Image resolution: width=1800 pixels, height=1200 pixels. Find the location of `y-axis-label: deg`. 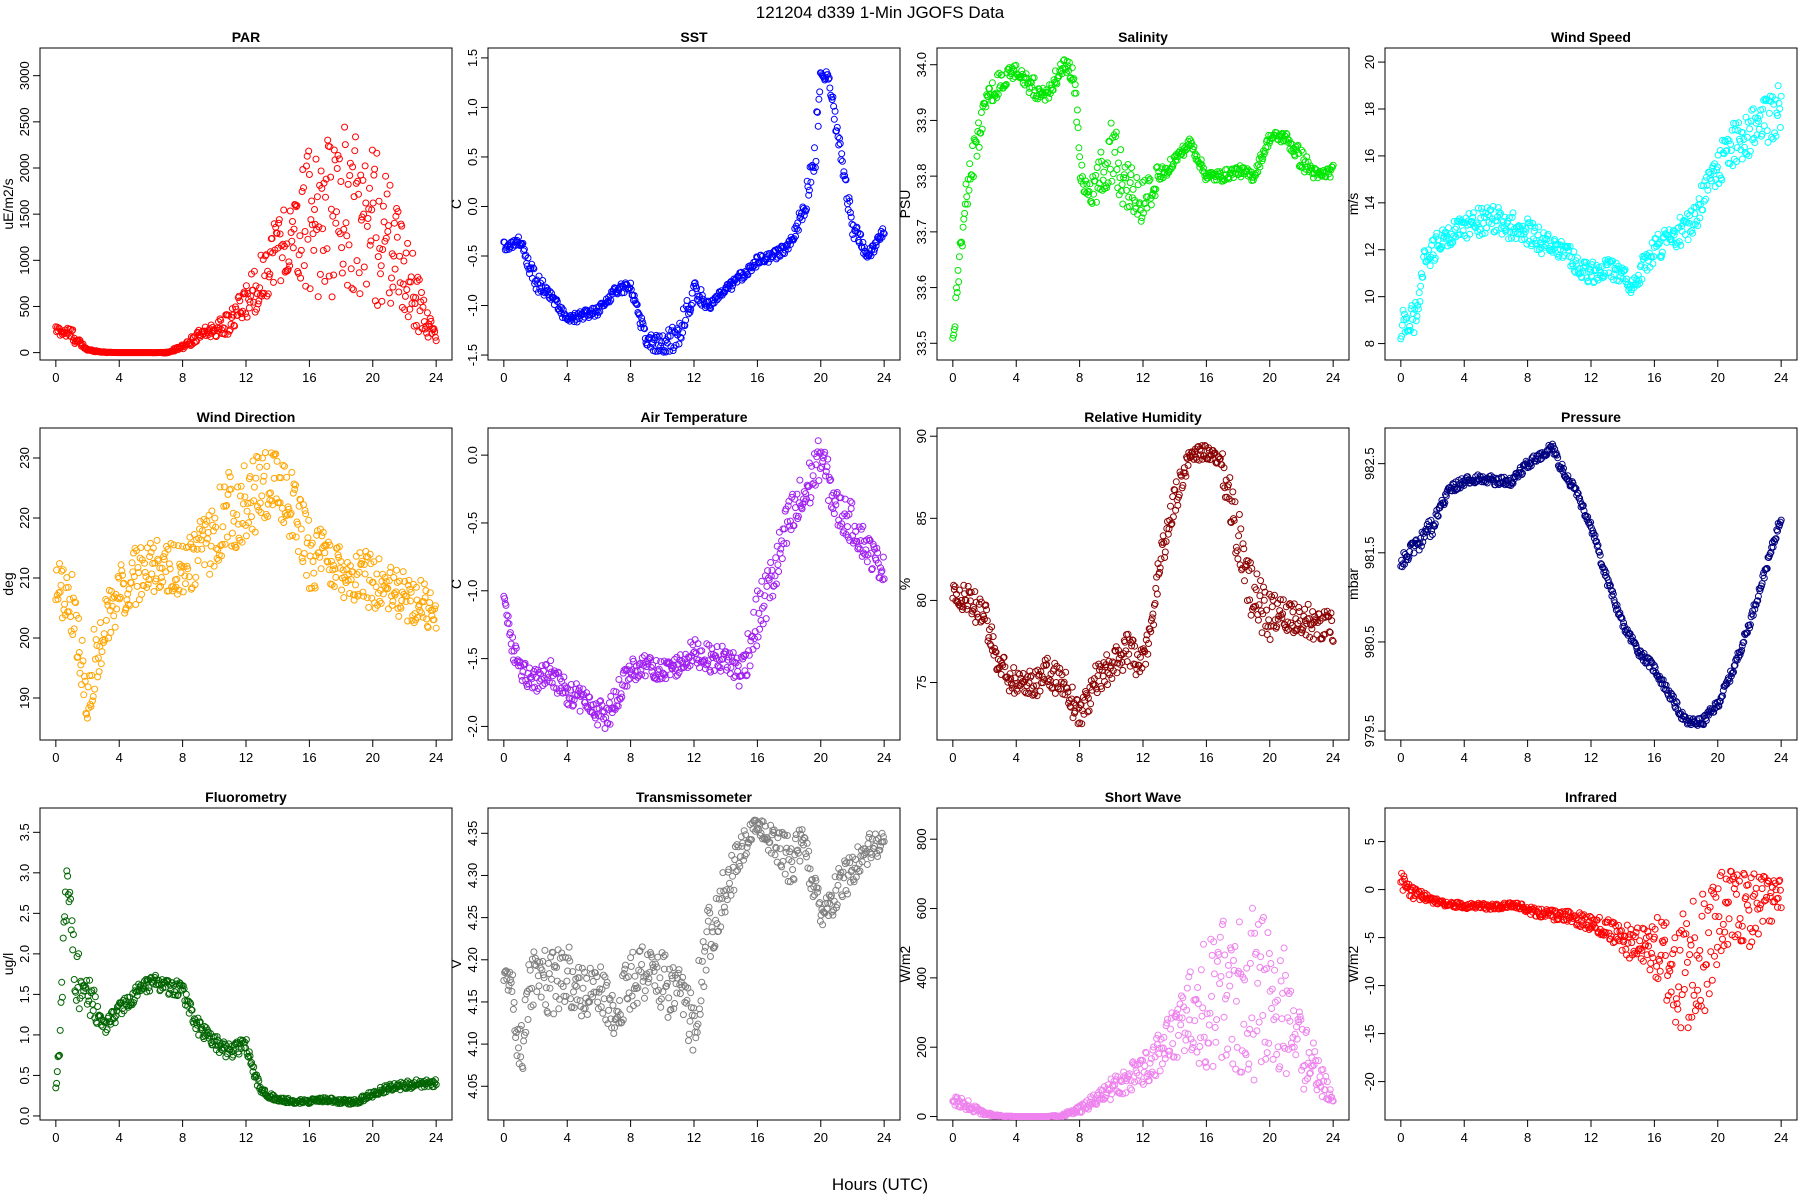

y-axis-label: deg is located at coordinates (8, 583).